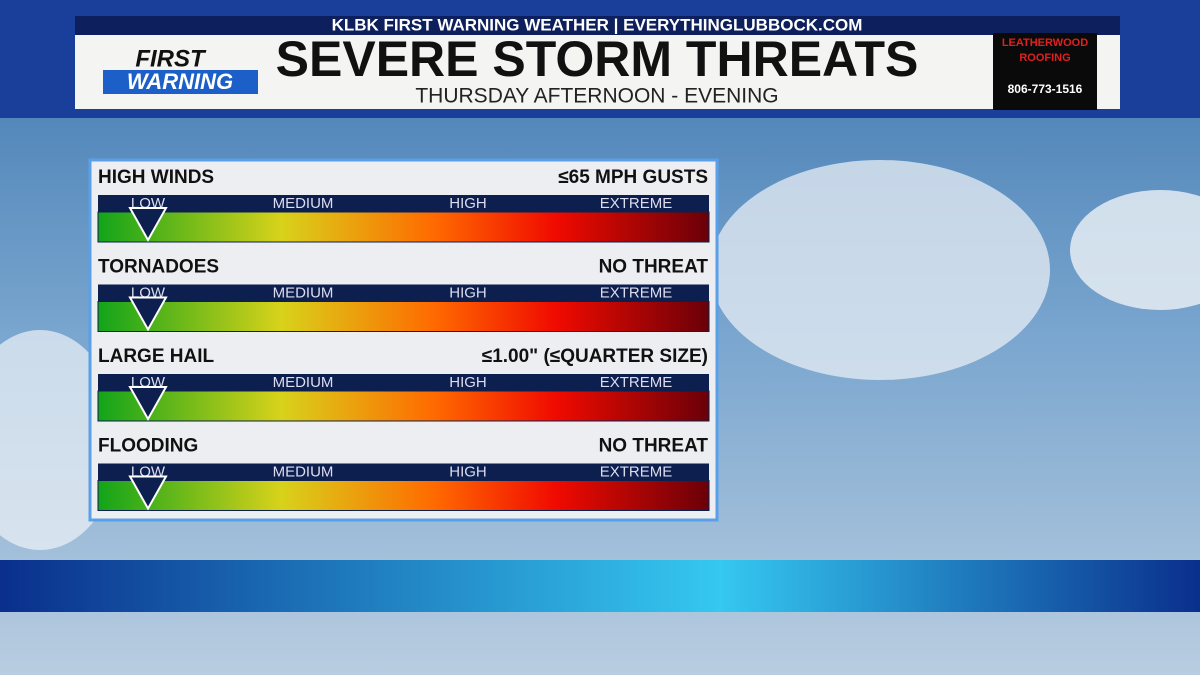 The height and width of the screenshot is (680, 1200). I want to click on logo-bottom: WARNING, so click(180, 81).